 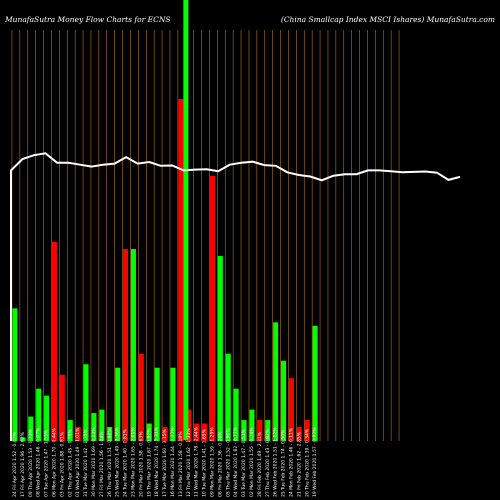 I want to click on x-tick-label: 16 Mon Mar 2020 1.44 - 0.22%, so click(x=173, y=462).